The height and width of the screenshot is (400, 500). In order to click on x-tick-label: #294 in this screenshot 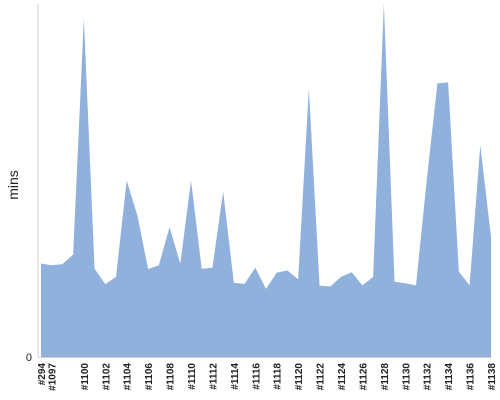, I will do `click(42, 374)`.